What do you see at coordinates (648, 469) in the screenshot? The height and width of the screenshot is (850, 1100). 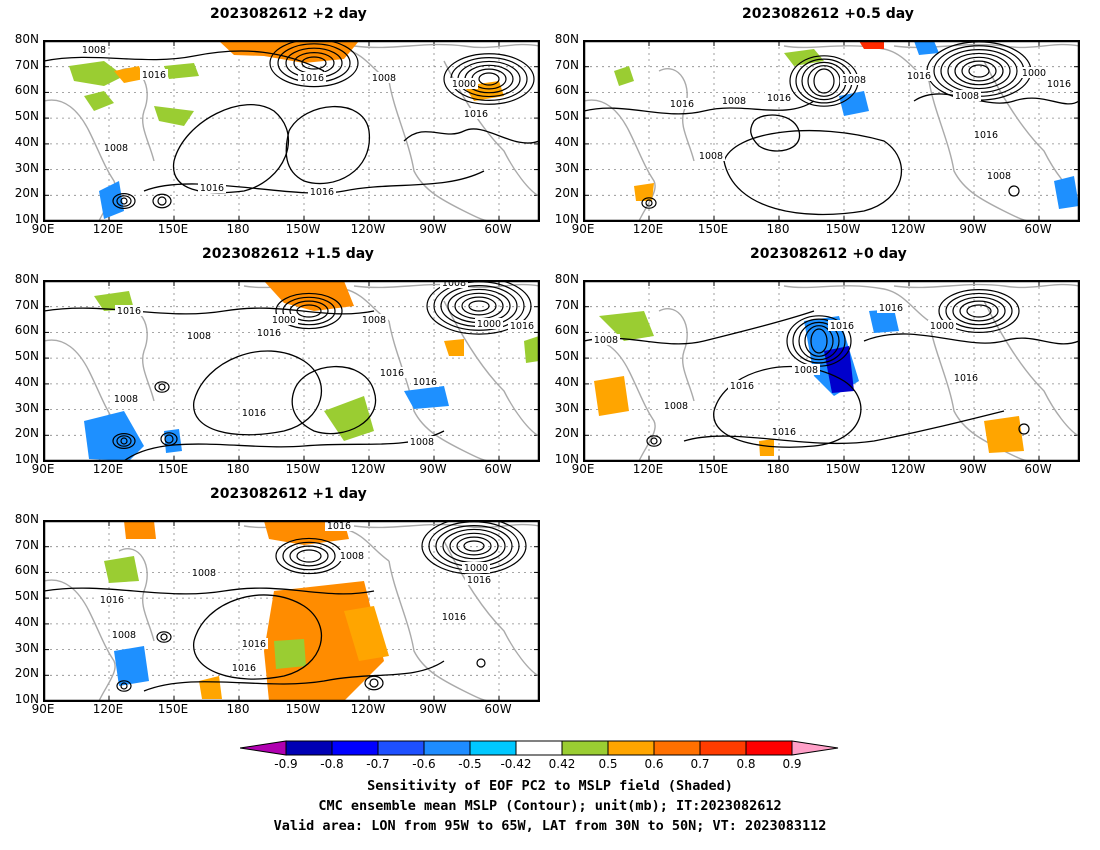 I see `lon-tick-label: 120E` at bounding box center [648, 469].